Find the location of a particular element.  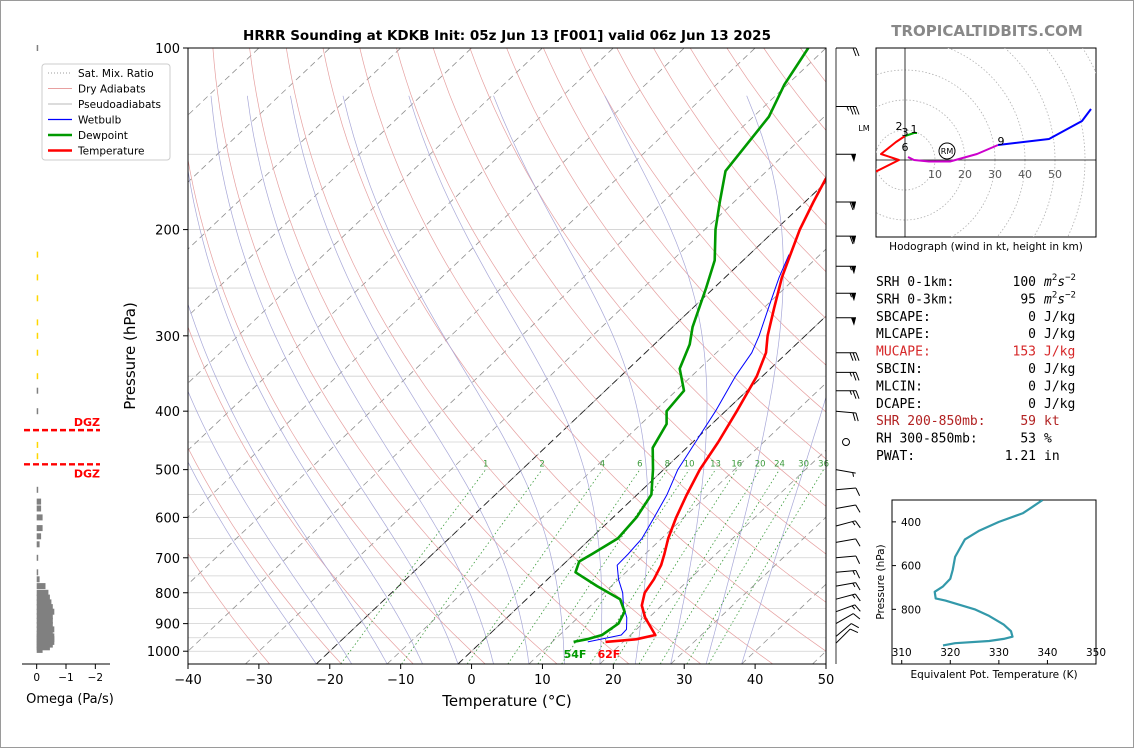

index-label: MLCAPE: is located at coordinates (903, 334).